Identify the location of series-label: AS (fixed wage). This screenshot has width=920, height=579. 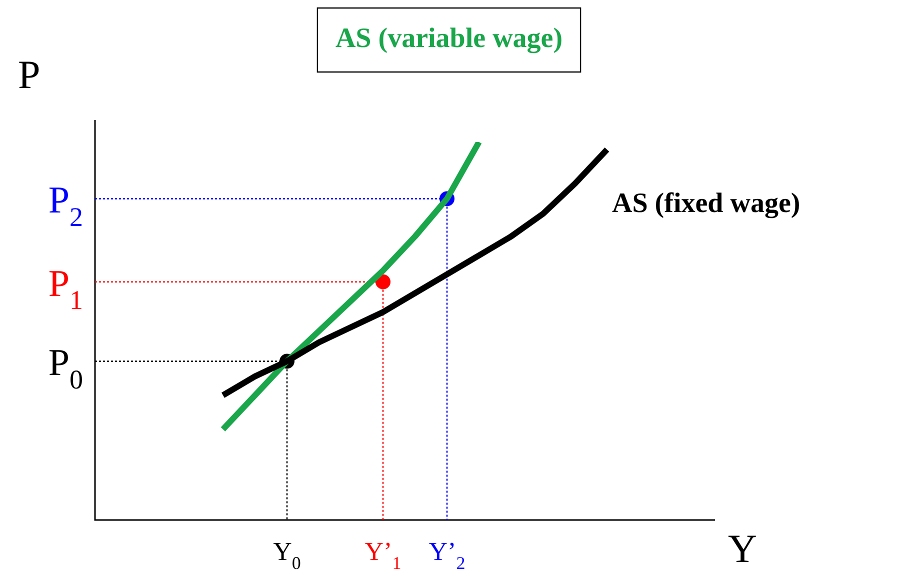
(706, 203).